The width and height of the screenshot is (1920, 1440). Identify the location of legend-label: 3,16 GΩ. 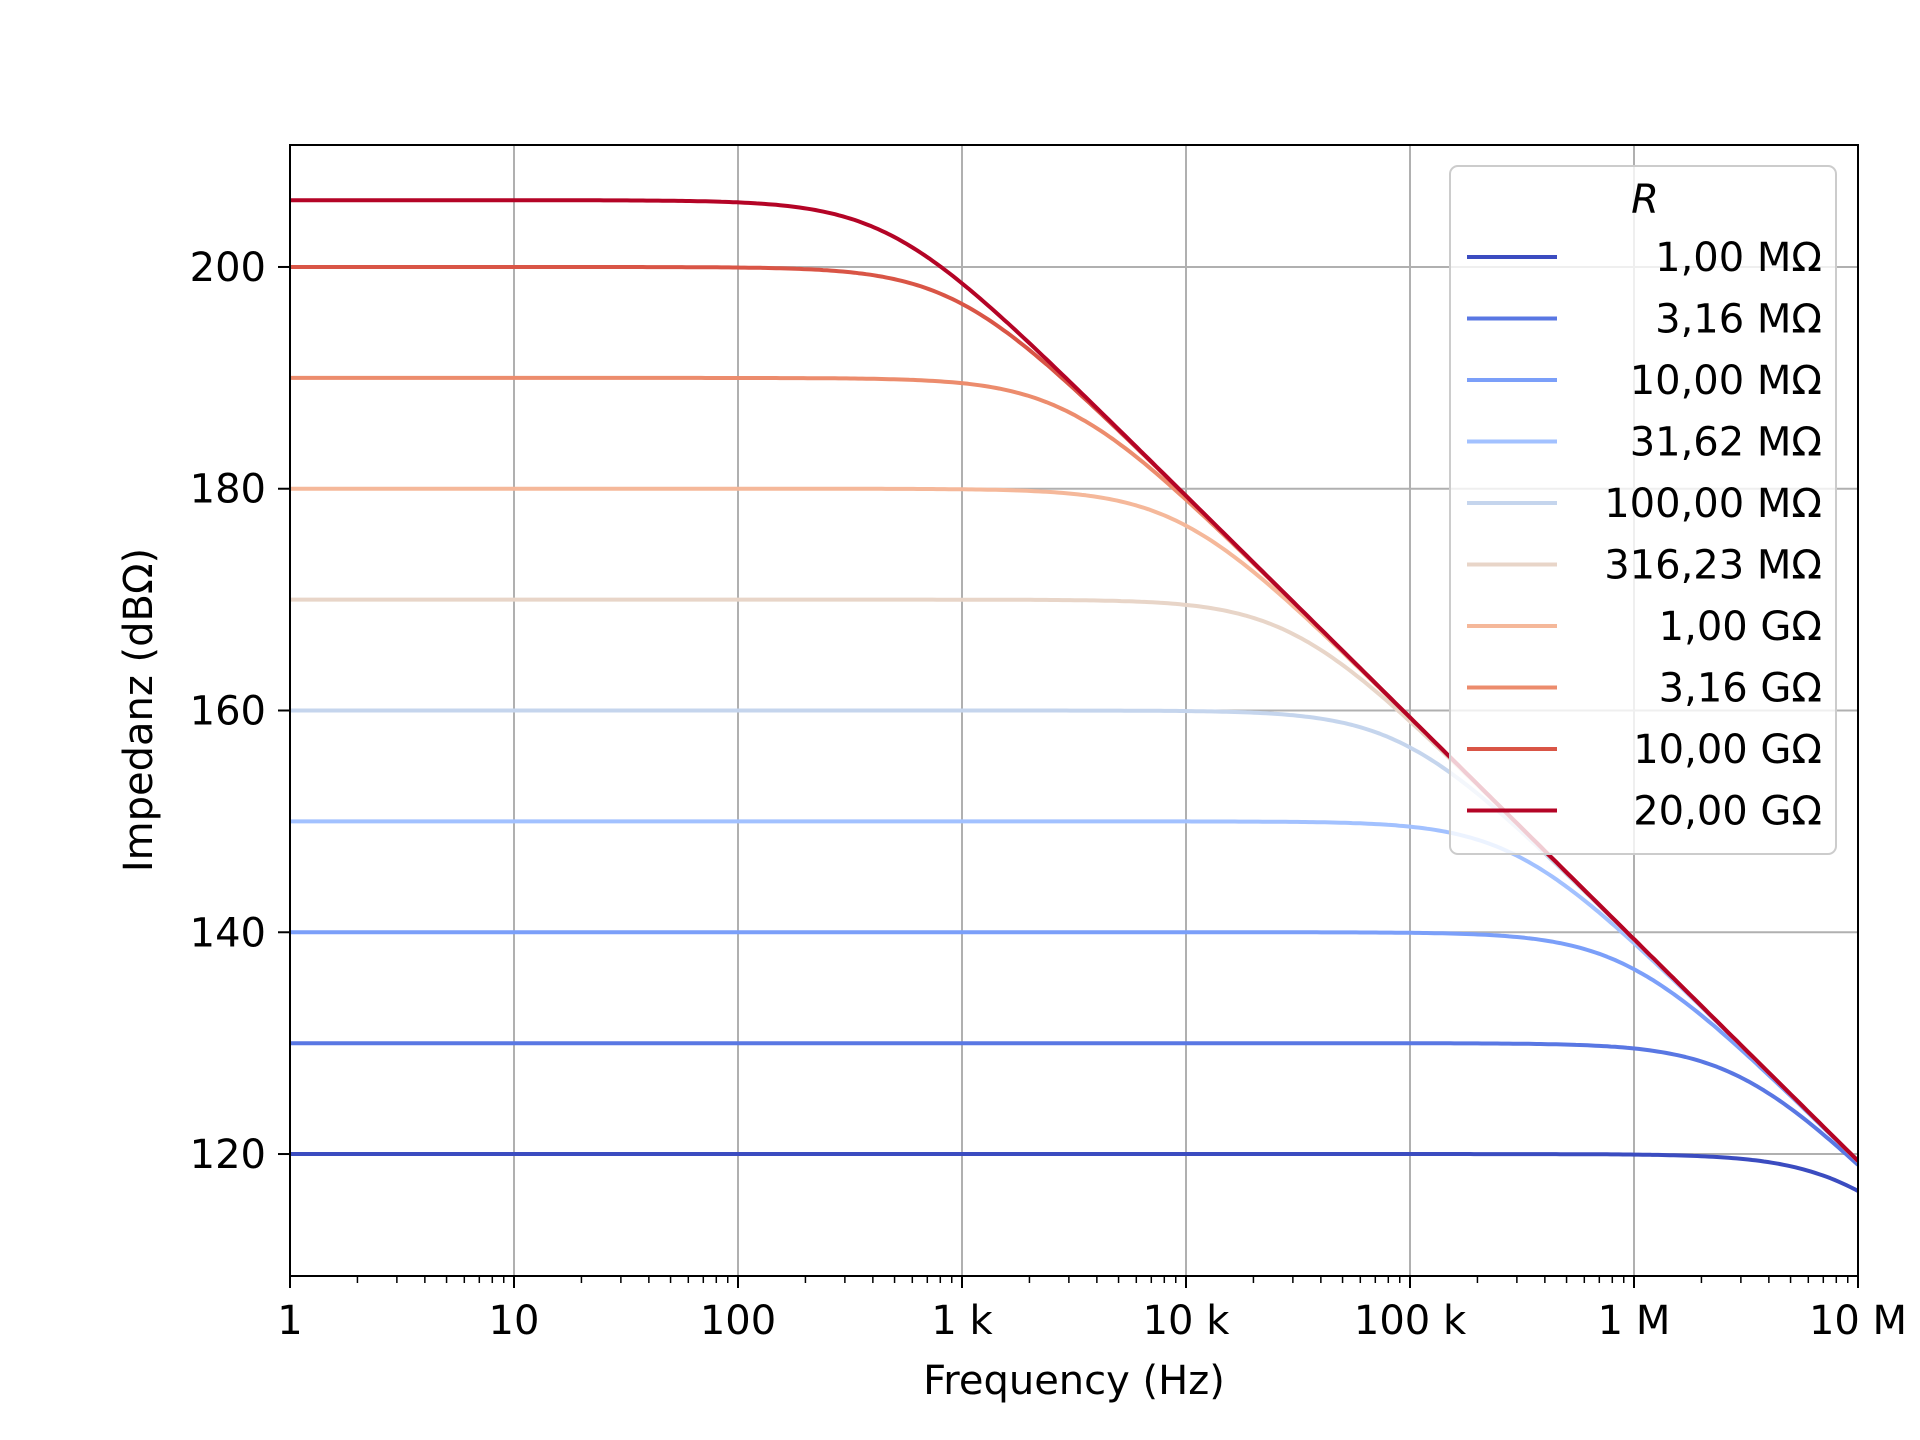
(1740, 689).